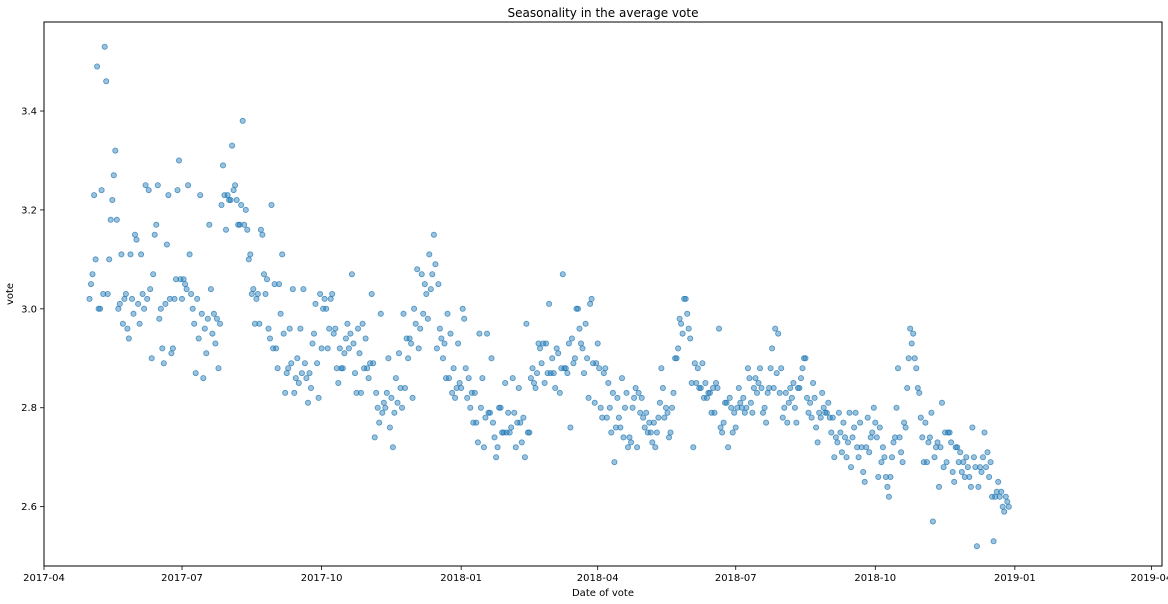  Describe the element at coordinates (603, 13) in the screenshot. I see `chart-title: Seasonality in the average vote` at that location.